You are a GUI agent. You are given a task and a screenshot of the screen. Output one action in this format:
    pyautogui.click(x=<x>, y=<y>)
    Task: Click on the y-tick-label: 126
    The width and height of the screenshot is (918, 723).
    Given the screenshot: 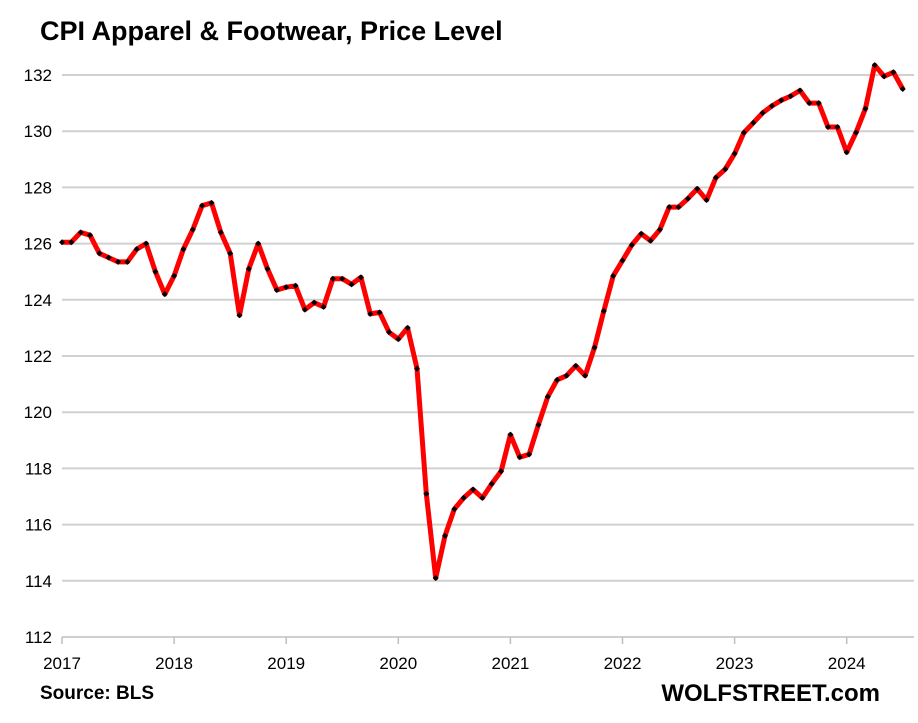 What is the action you would take?
    pyautogui.click(x=38, y=244)
    